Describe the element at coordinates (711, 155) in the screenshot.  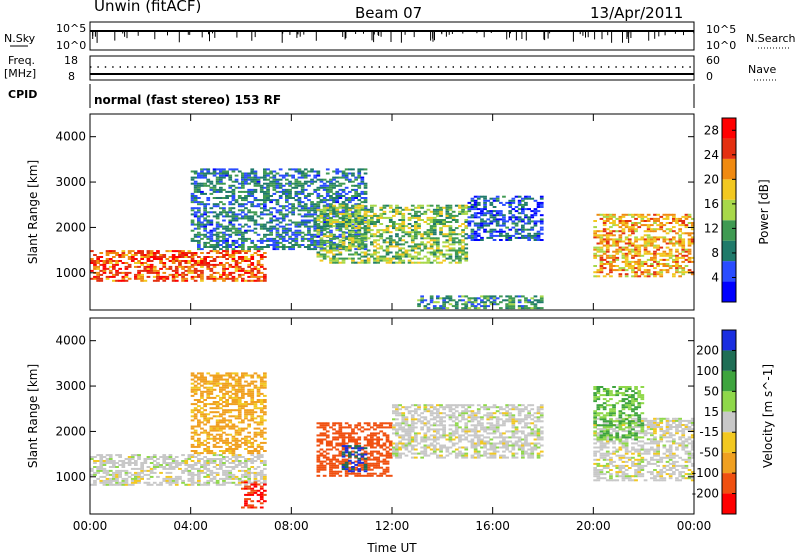
I see `power-colorbar-tick-label: 24` at that location.